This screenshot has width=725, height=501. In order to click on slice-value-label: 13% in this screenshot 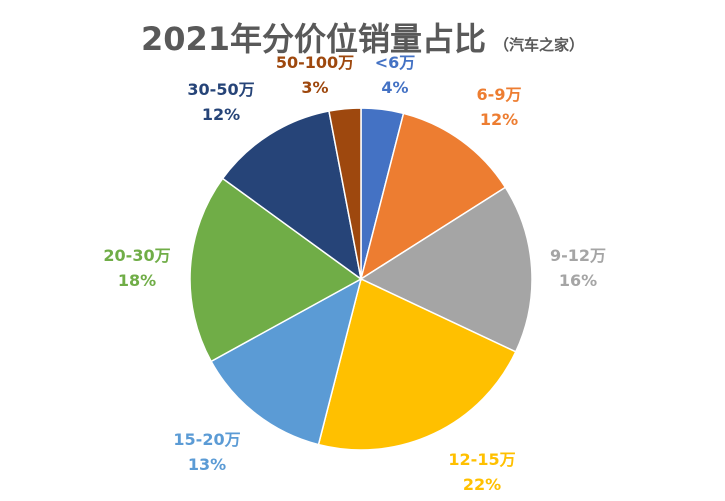, I will do `click(207, 464)`.